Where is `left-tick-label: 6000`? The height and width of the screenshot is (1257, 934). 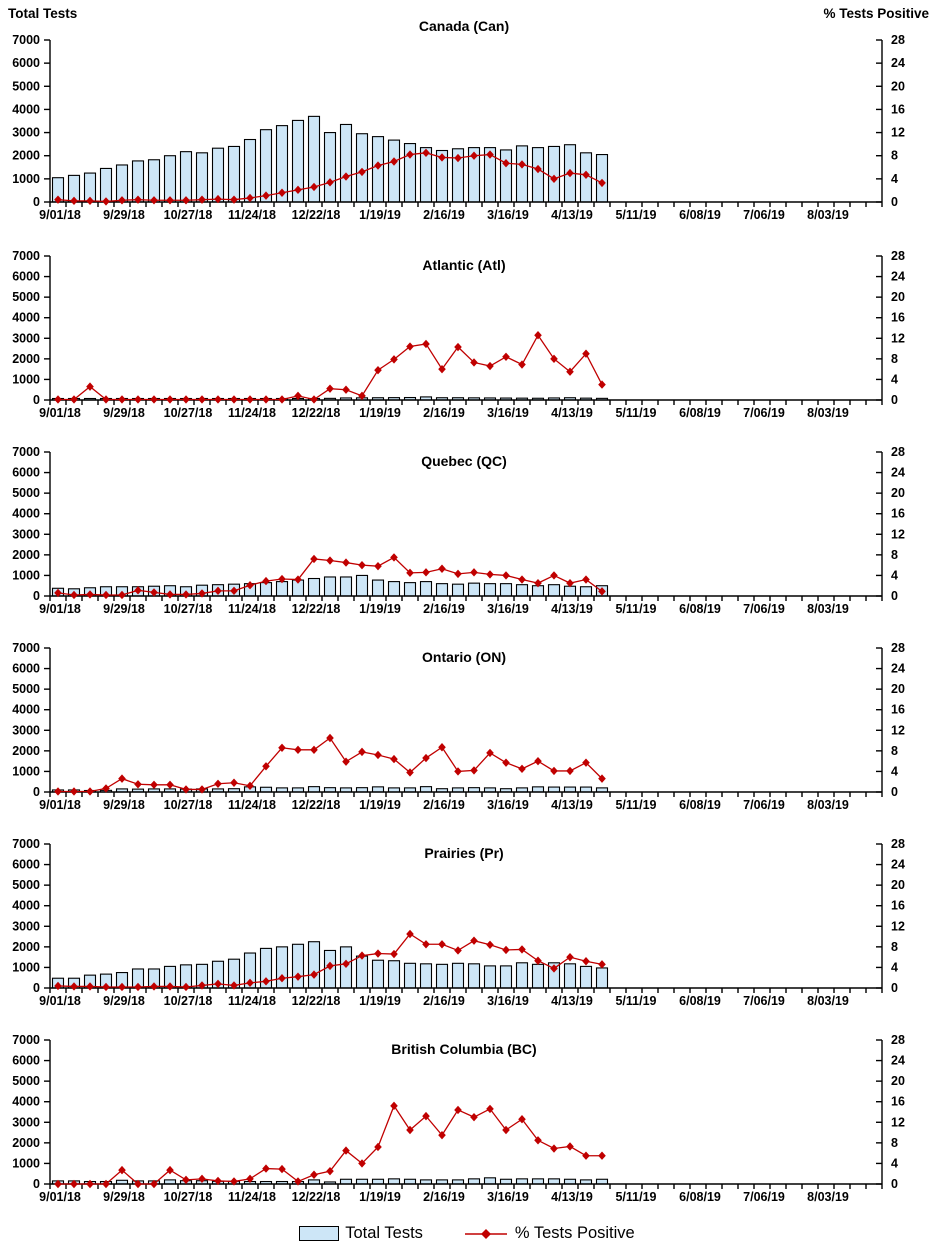
left-tick-label: 6000 is located at coordinates (26, 277).